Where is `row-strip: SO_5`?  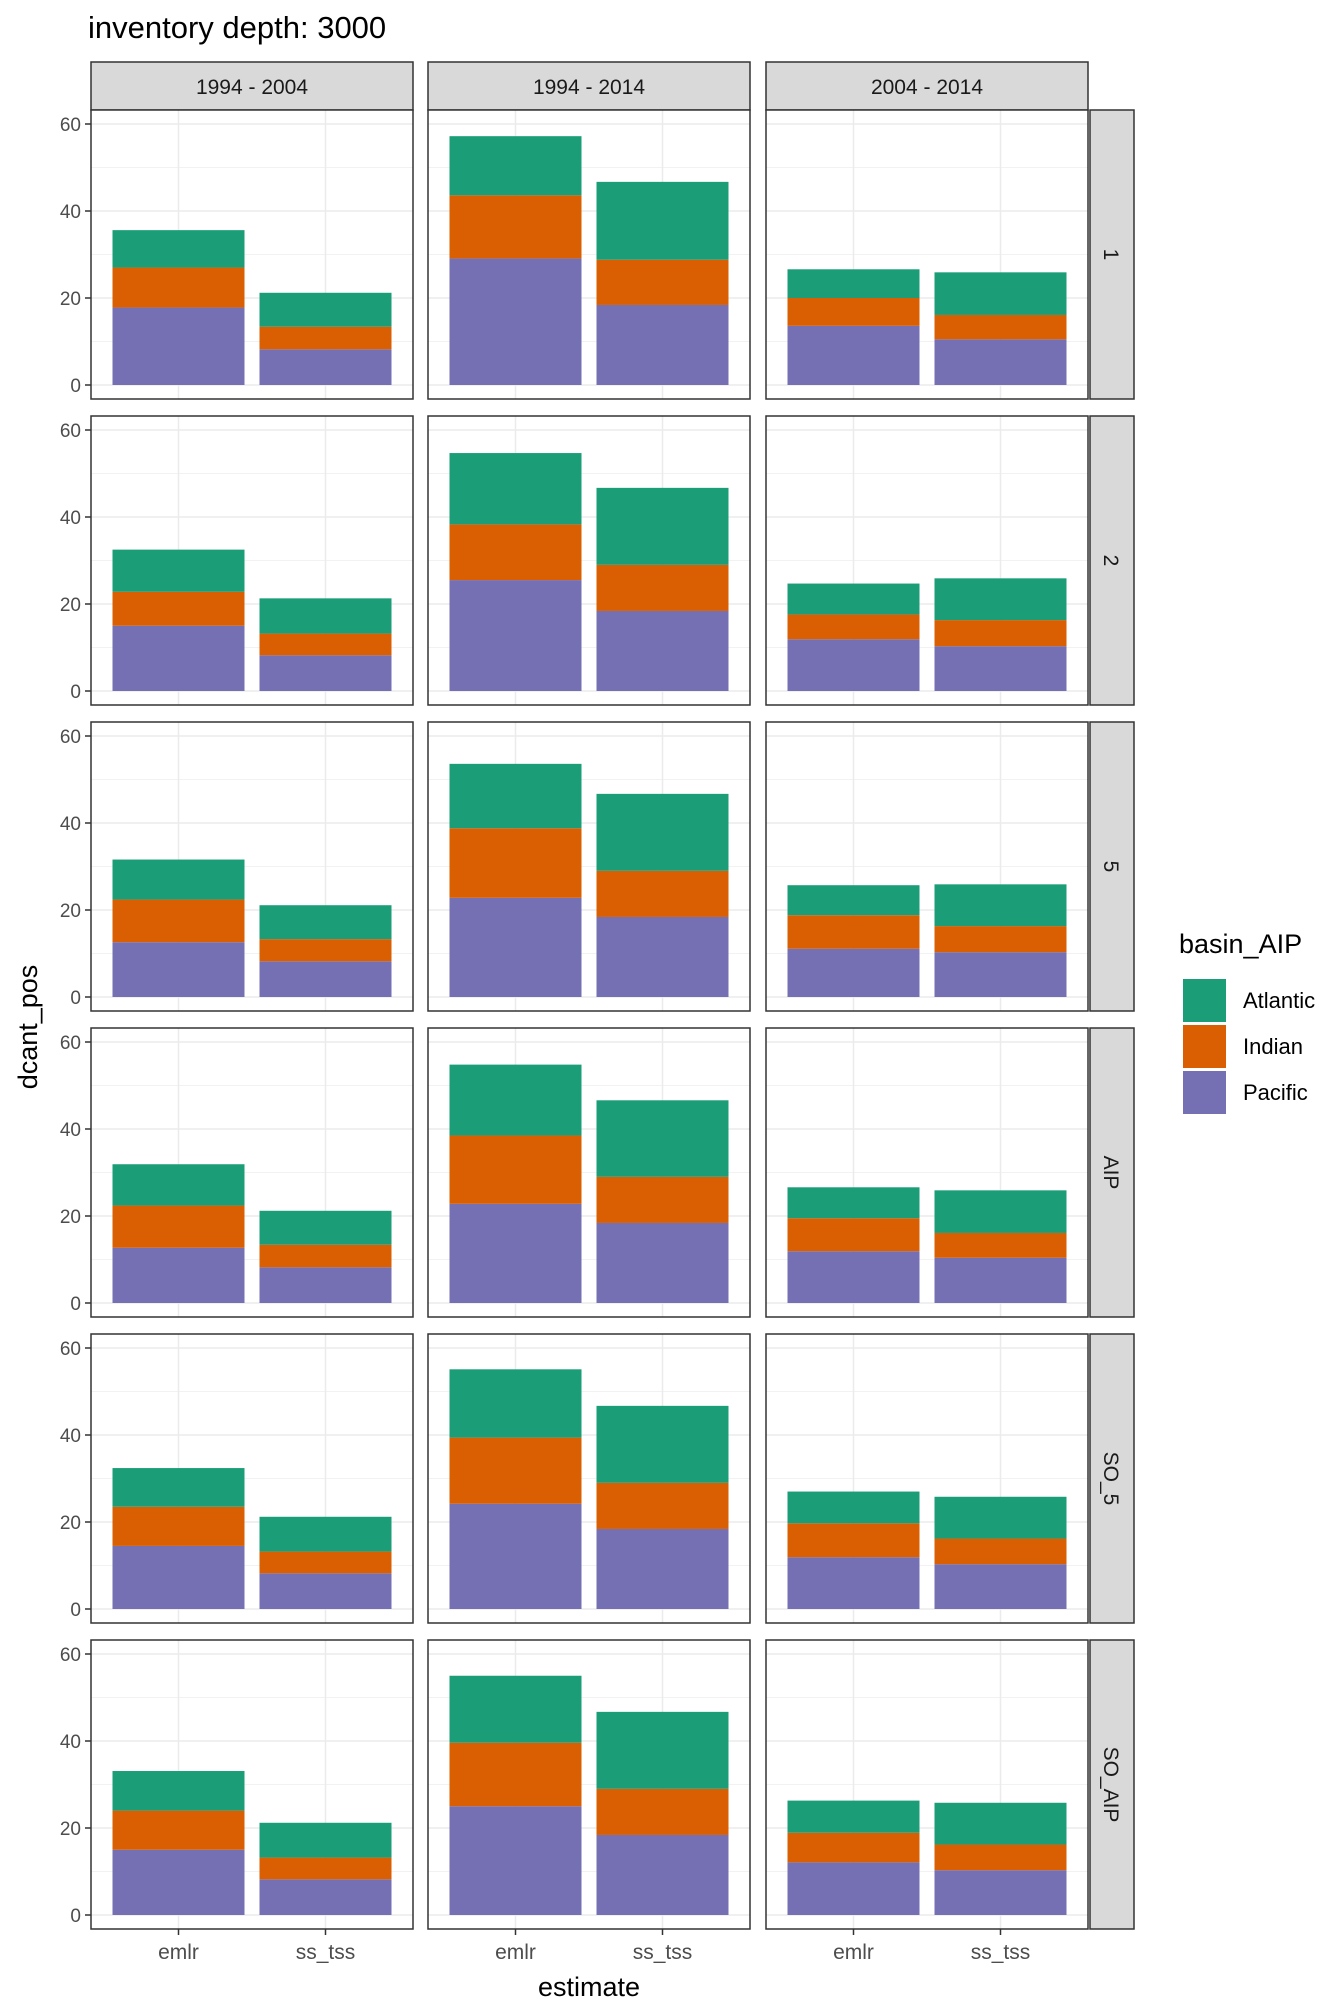
row-strip: SO_5 is located at coordinates (1112, 1478).